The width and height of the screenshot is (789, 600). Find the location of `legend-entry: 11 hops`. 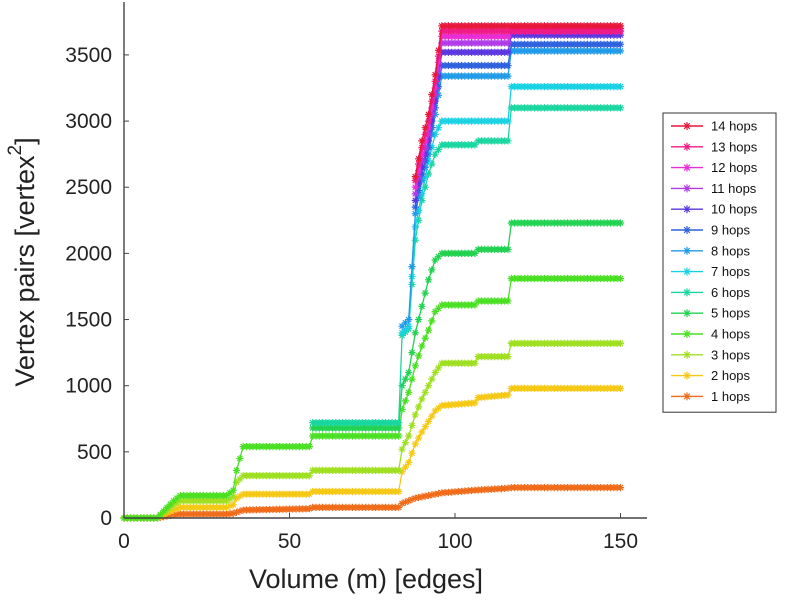

legend-entry: 11 hops is located at coordinates (714, 188).